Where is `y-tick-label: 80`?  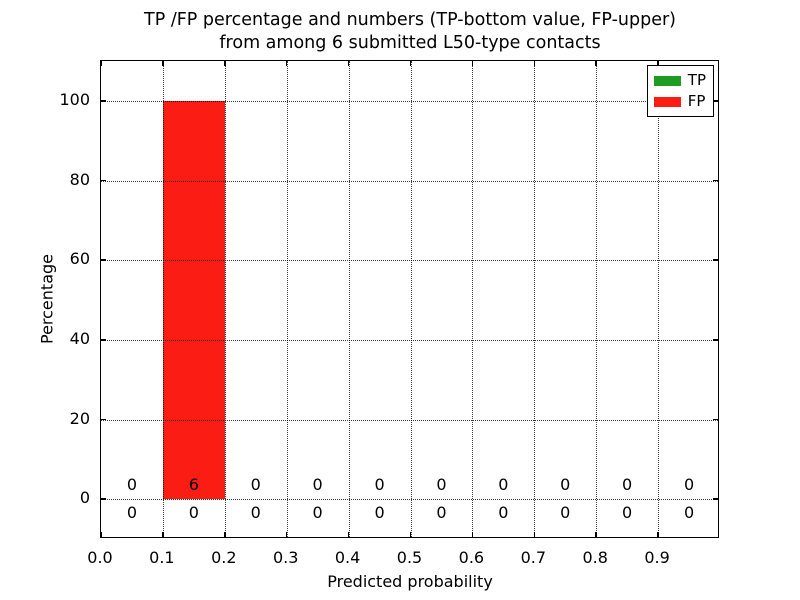
y-tick-label: 80 is located at coordinates (79, 179).